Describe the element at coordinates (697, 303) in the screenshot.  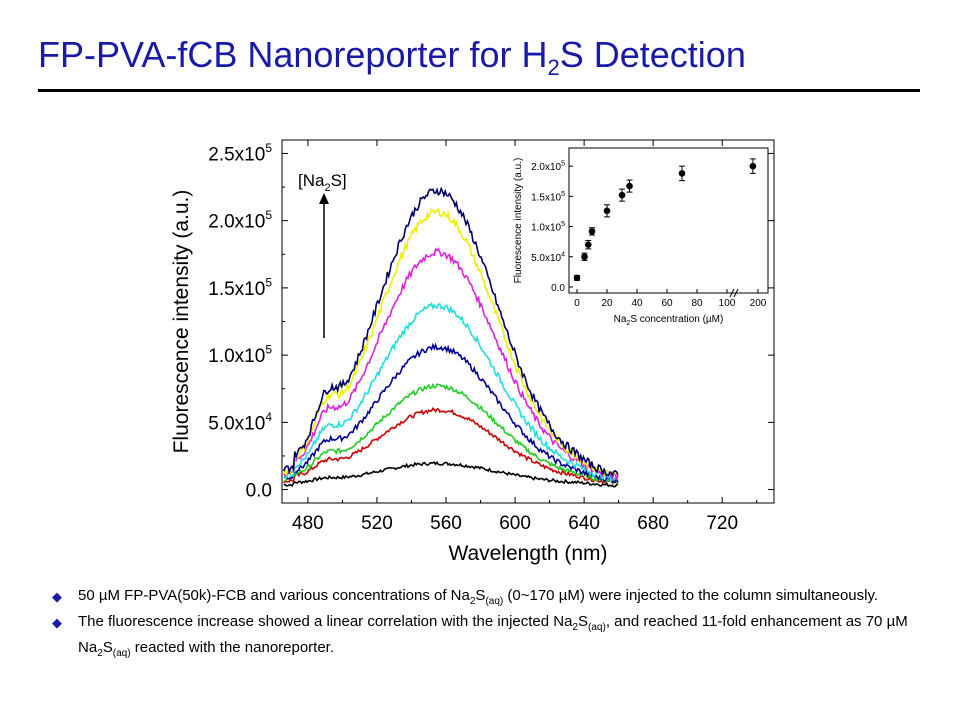
I see `inset-x-tick-label: 80` at that location.